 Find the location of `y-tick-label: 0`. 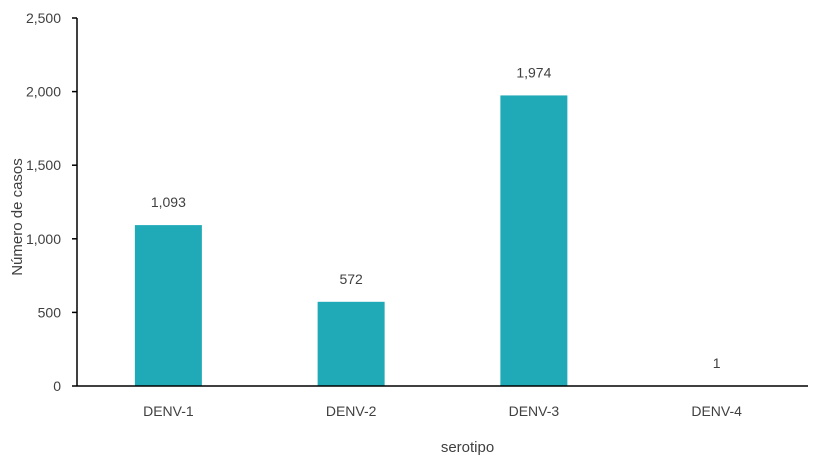

y-tick-label: 0 is located at coordinates (57, 386).